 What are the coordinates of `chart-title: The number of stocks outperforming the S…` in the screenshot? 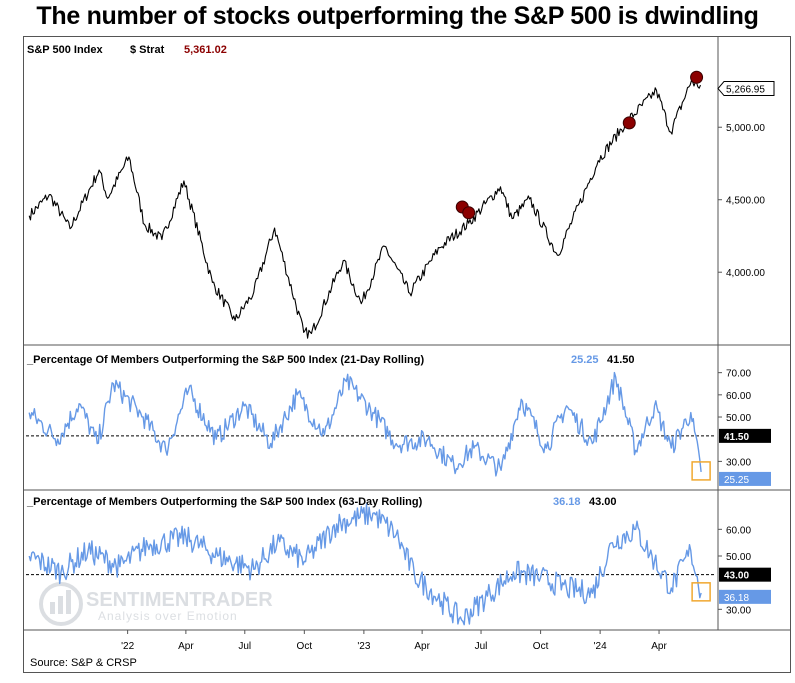 It's located at (397, 16).